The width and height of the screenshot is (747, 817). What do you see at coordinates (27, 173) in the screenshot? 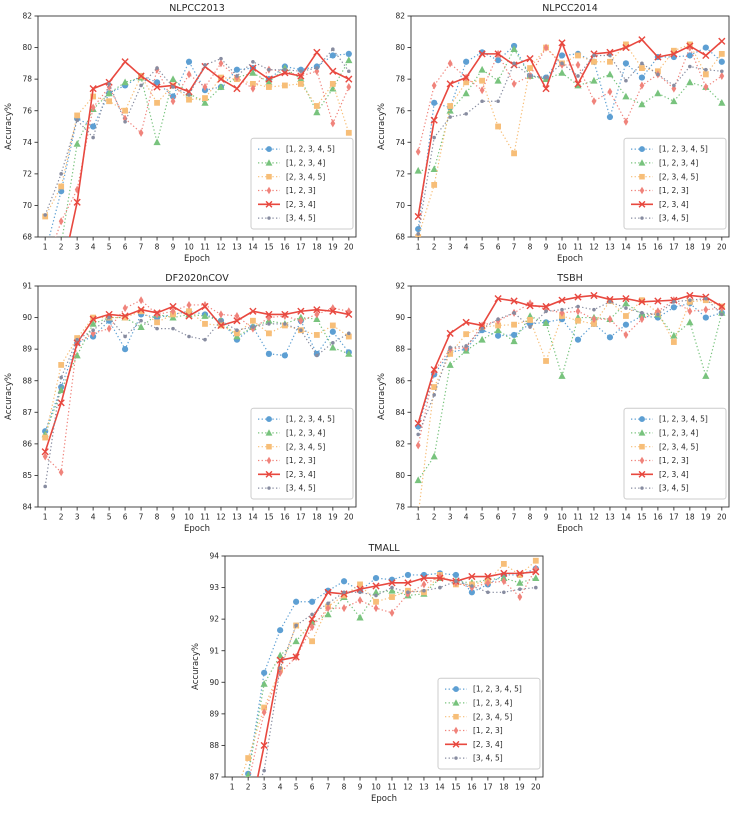
I see `y-tick-label: 72` at bounding box center [27, 173].